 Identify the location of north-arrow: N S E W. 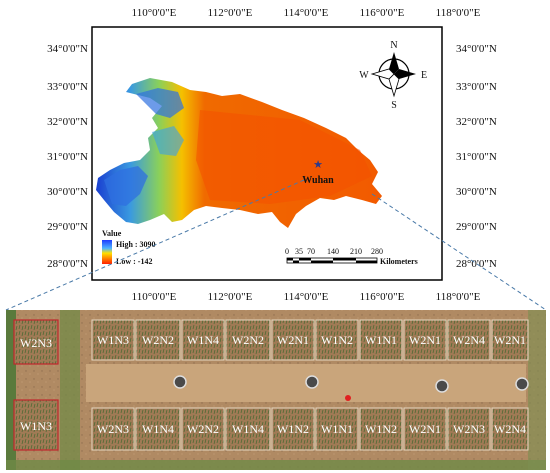
(393, 75).